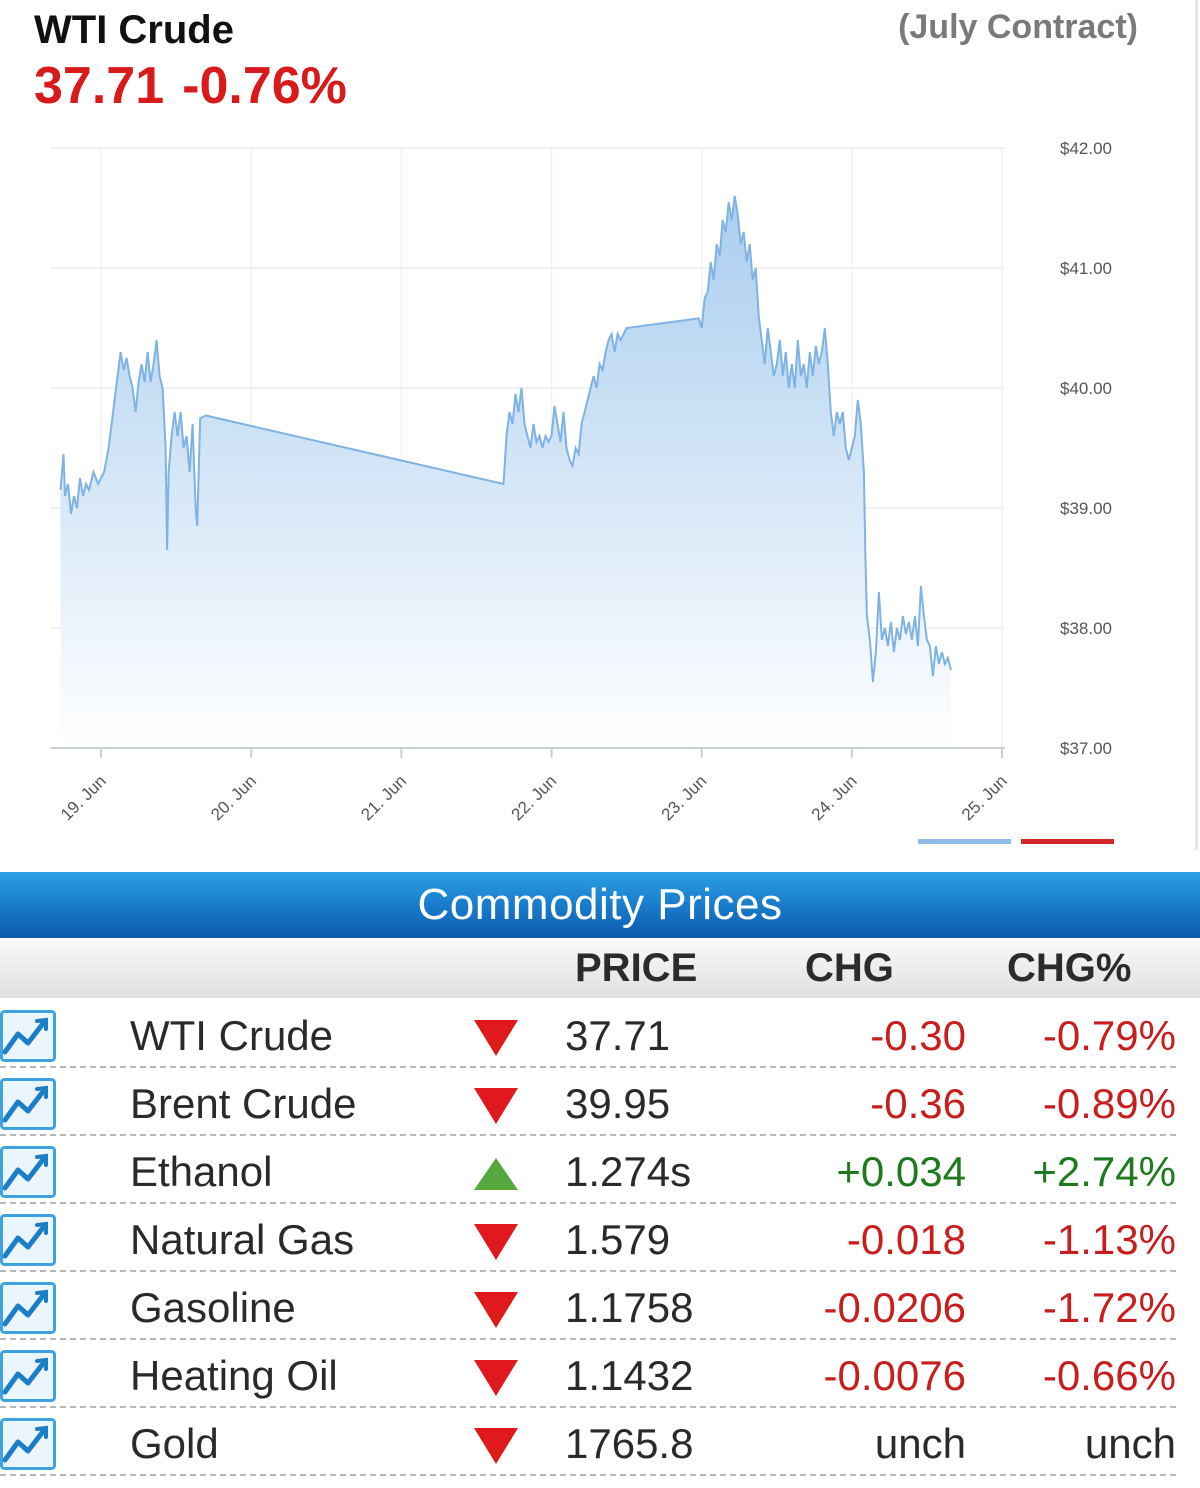 The height and width of the screenshot is (1488, 1200). I want to click on change-percent: -0.76%, so click(264, 86).